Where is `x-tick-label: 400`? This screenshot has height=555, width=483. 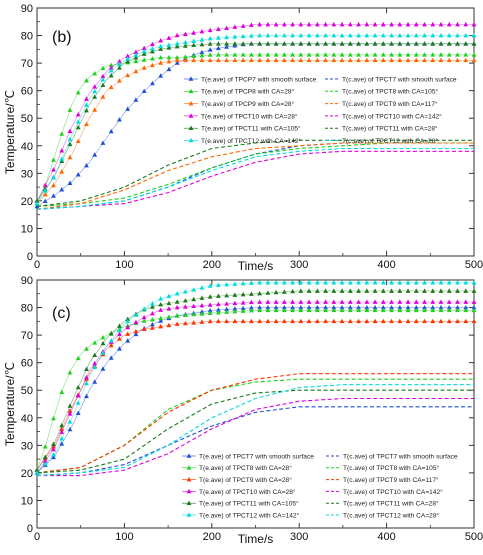 x-tick-label: 400 is located at coordinates (386, 537).